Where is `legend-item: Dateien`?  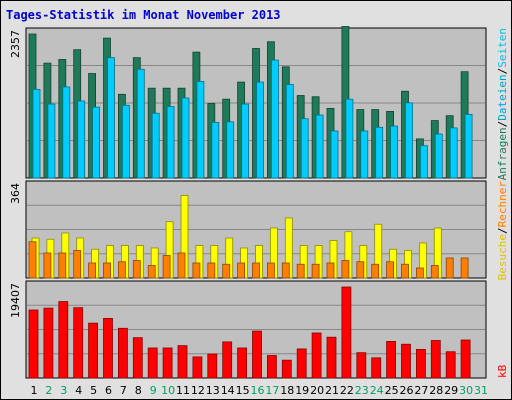 legend-item: Dateien is located at coordinates (502, 97).